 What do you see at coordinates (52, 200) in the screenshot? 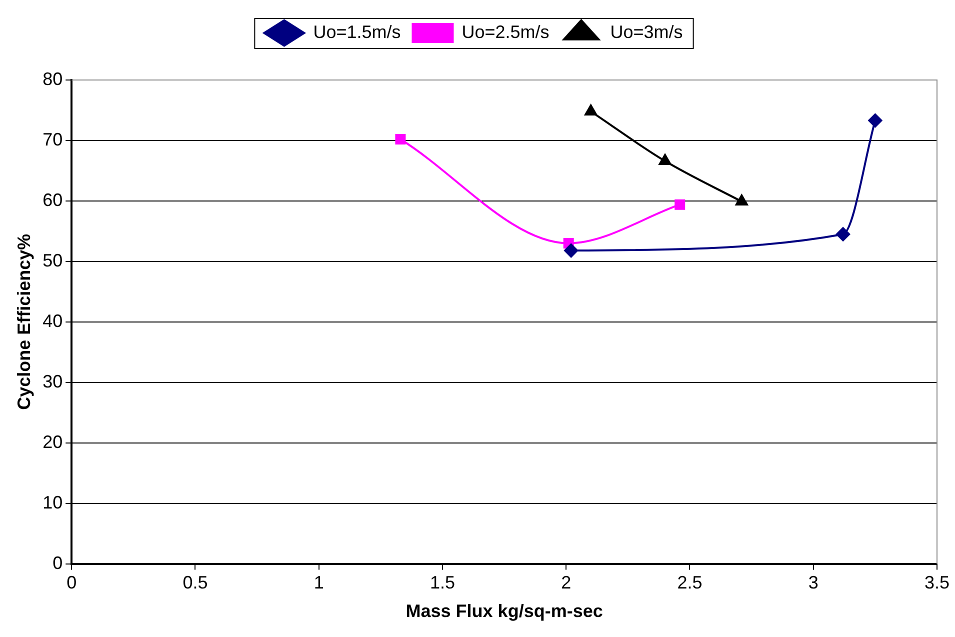
I see `y-tick-label: 60` at bounding box center [52, 200].